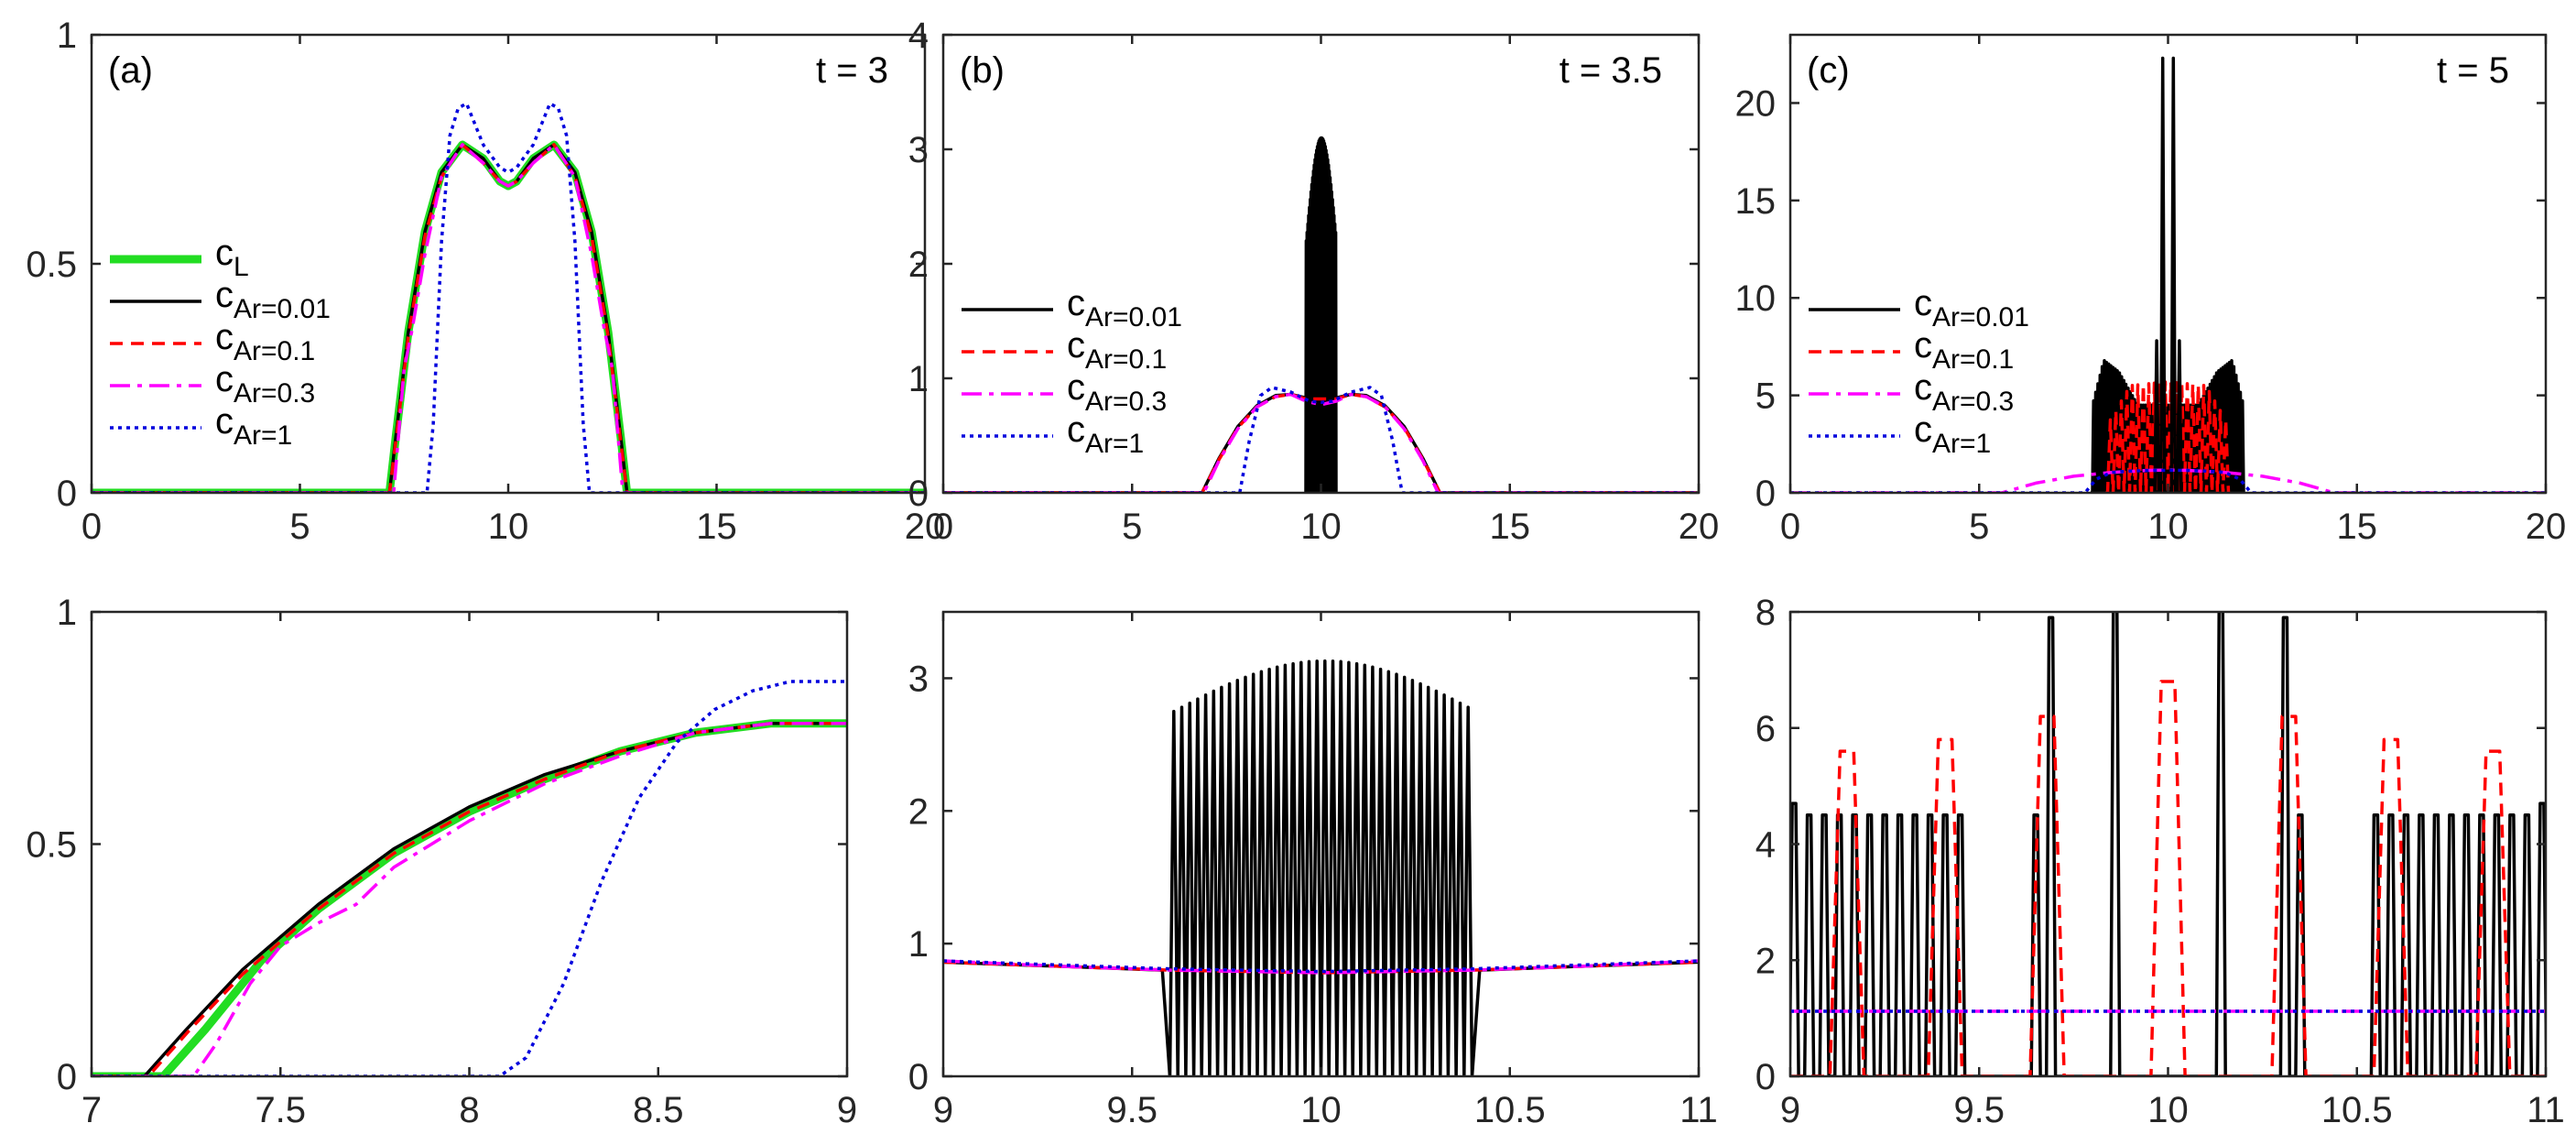 This screenshot has height=1145, width=2576. I want to click on time-label: t = 5, so click(2473, 70).